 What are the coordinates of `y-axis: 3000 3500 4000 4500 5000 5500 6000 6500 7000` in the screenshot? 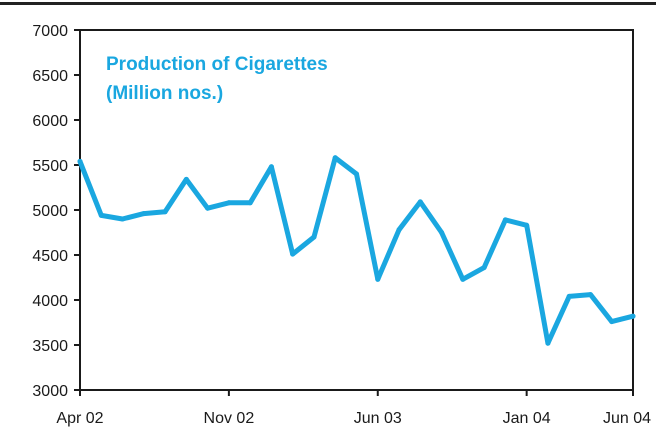 It's located at (56, 211).